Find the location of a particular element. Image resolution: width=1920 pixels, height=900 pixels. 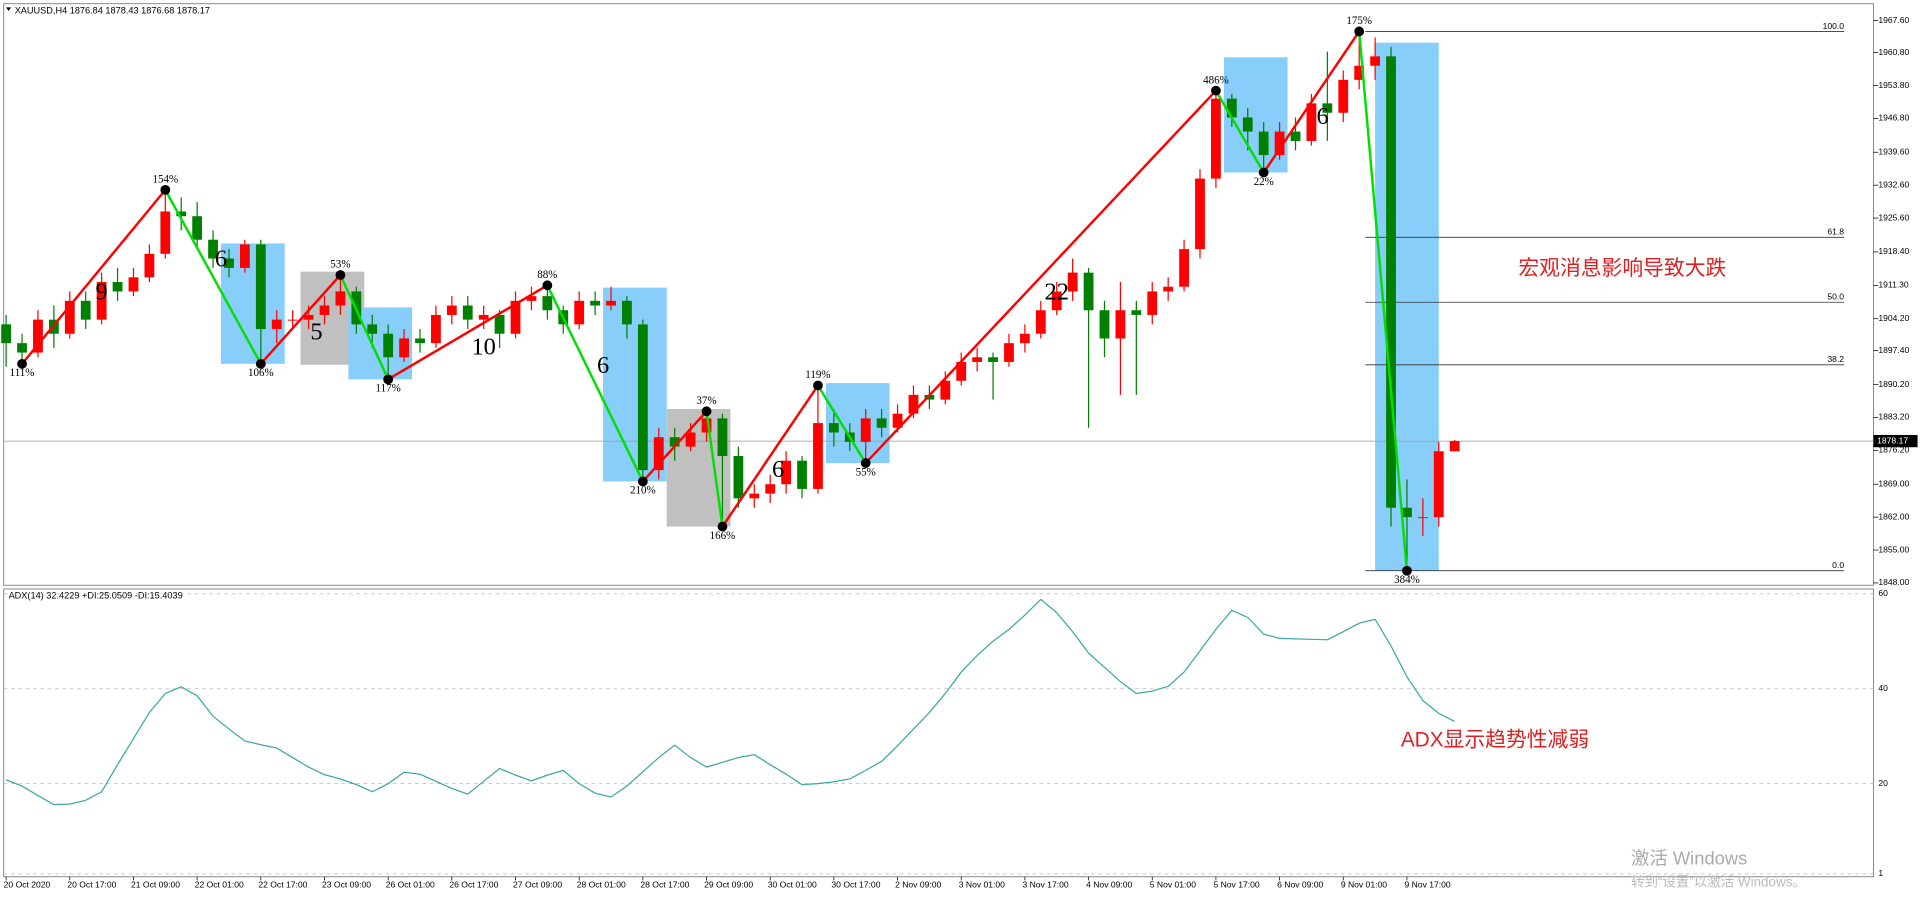

x-tick-label: 20 Oct 2020 is located at coordinates (27, 885).